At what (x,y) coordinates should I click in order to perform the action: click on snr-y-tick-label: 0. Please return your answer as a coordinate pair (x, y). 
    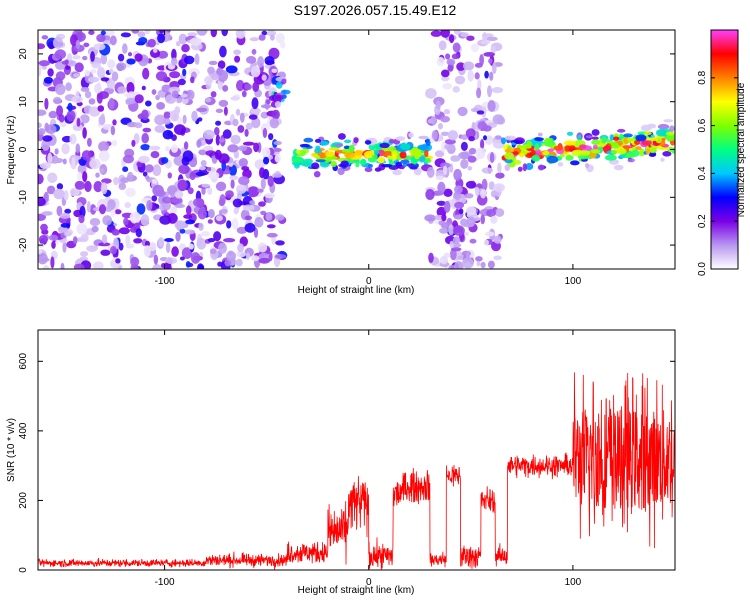
    Looking at the image, I should click on (23, 570).